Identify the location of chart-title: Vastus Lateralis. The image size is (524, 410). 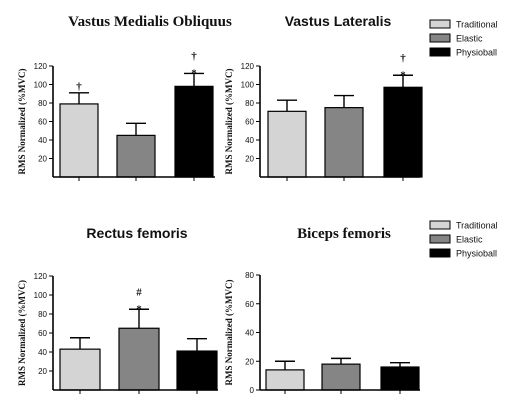
(338, 21).